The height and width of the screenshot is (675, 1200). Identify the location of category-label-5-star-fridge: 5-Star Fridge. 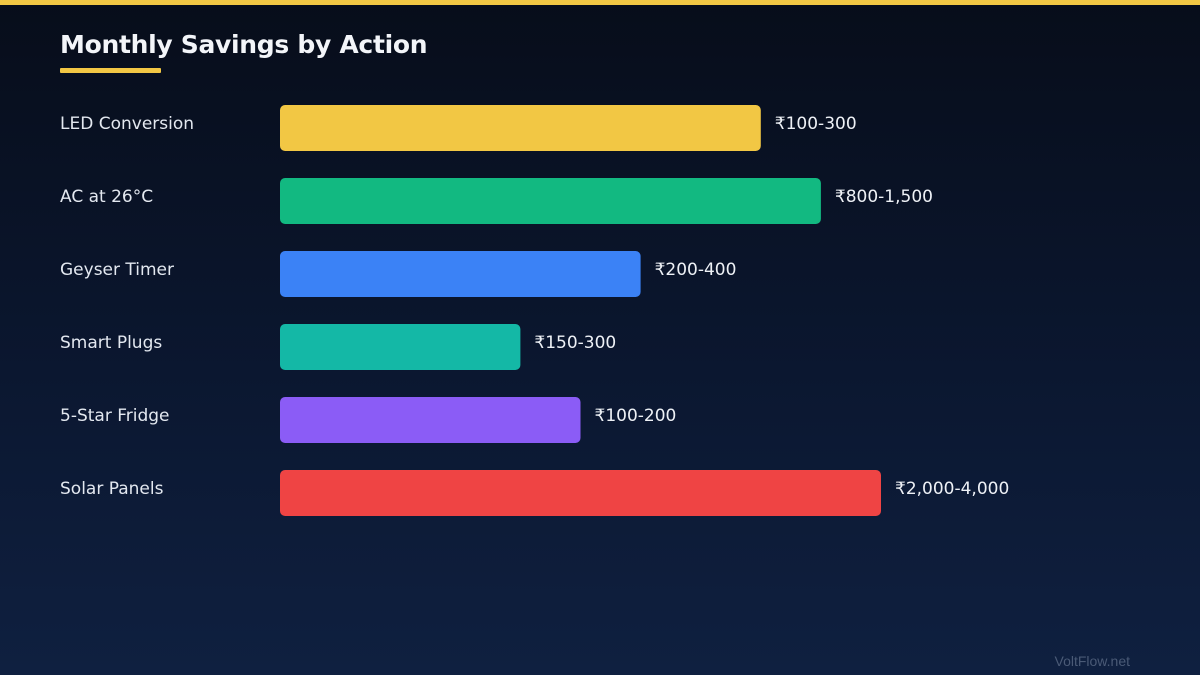
(115, 416).